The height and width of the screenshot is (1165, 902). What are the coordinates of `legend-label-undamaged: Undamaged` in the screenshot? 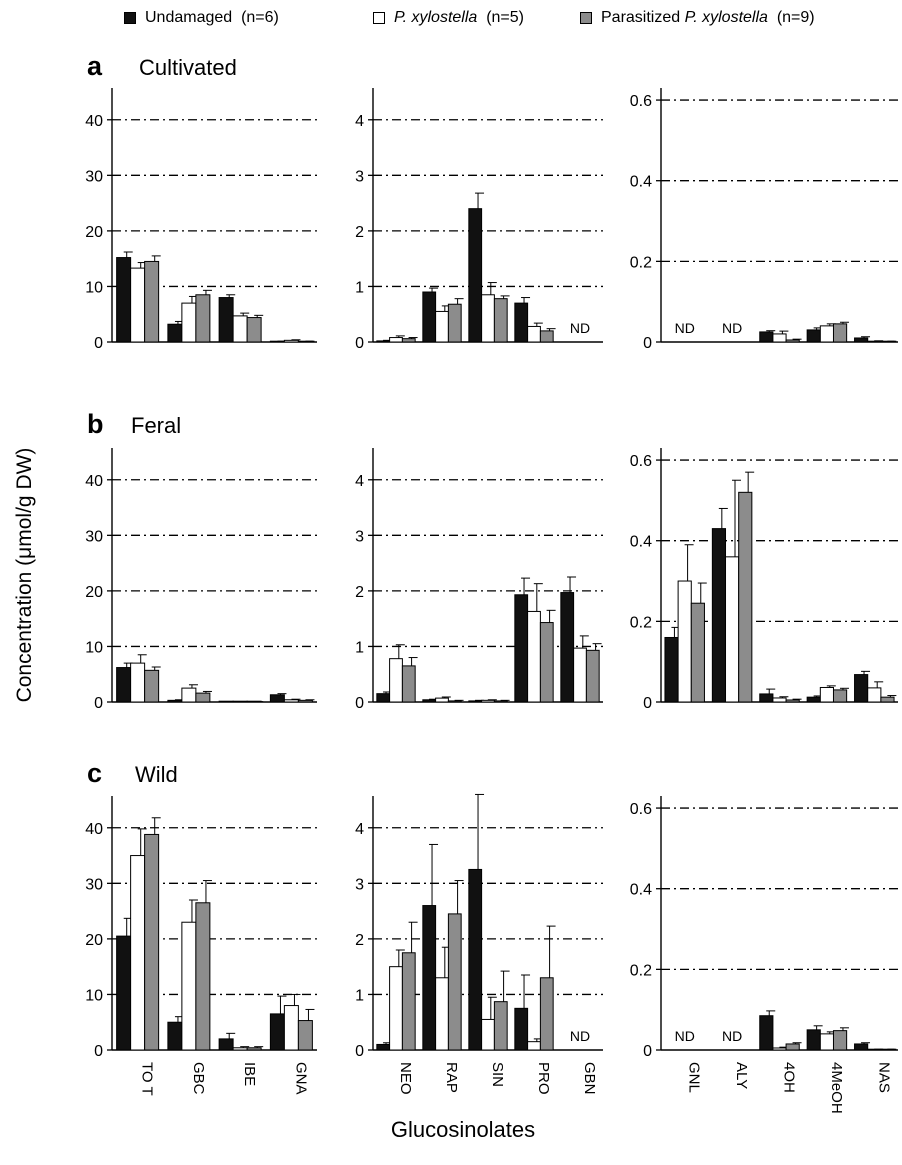 It's located at (189, 17).